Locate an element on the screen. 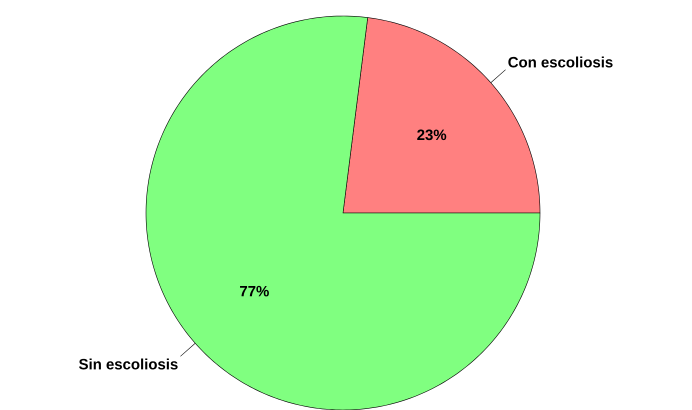 This screenshot has height=410, width=692. data-label: 23% is located at coordinates (431, 135).